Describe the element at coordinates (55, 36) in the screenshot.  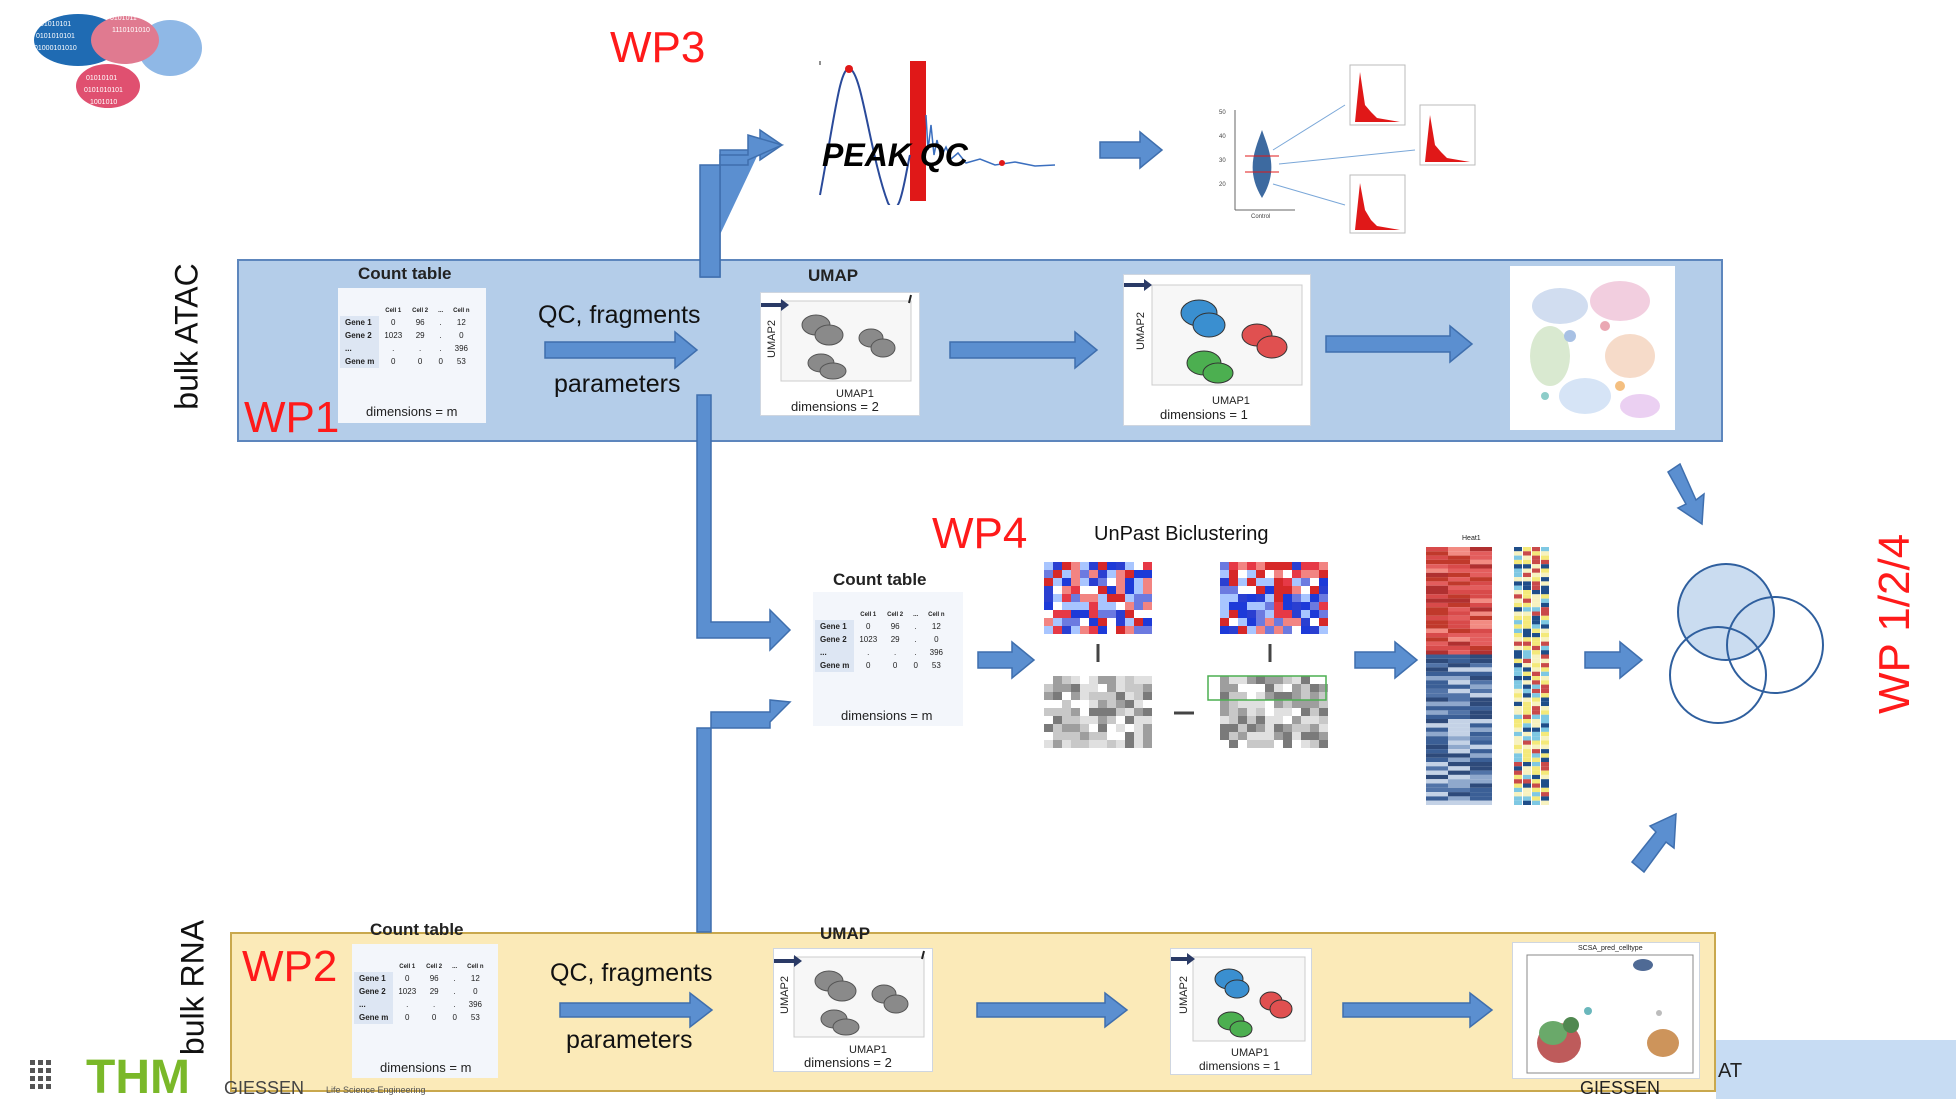
I see `svg-text: 0101010101` at that location.